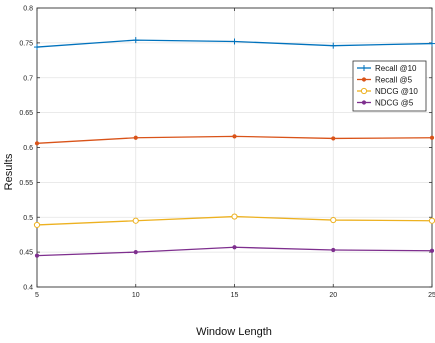 Image resolution: width=435 pixels, height=343 pixels. What do you see at coordinates (235, 295) in the screenshot?
I see `x-tick-label: 15` at bounding box center [235, 295].